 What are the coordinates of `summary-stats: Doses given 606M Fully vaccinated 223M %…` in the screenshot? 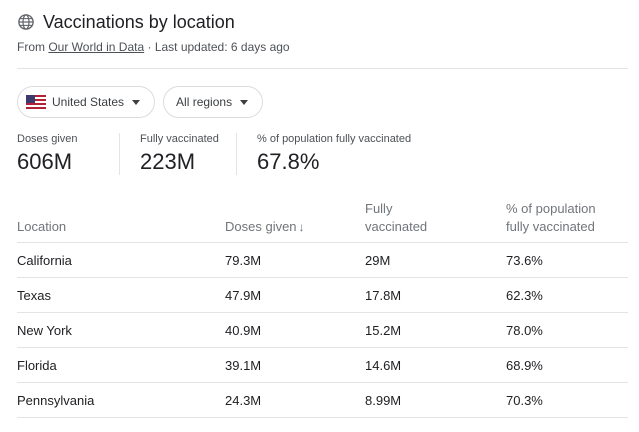 It's located at (222, 154).